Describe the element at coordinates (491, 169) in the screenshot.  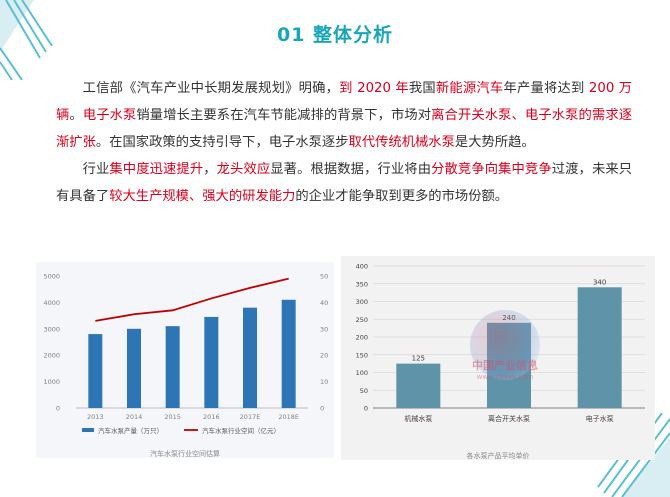
I see `highlight-text: 分散竞争向集中竞争` at that location.